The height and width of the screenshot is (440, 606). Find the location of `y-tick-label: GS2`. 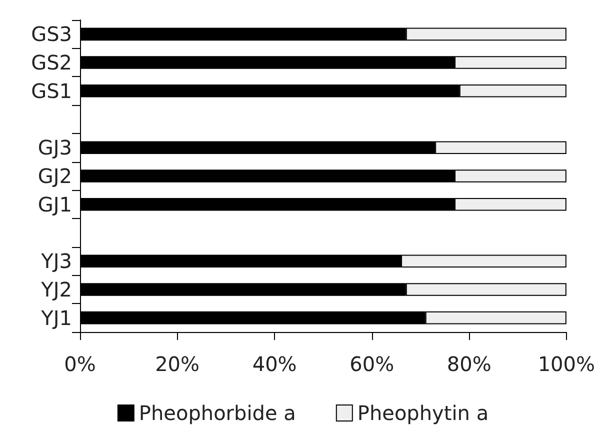

y-tick-label: GS2 is located at coordinates (51, 62).